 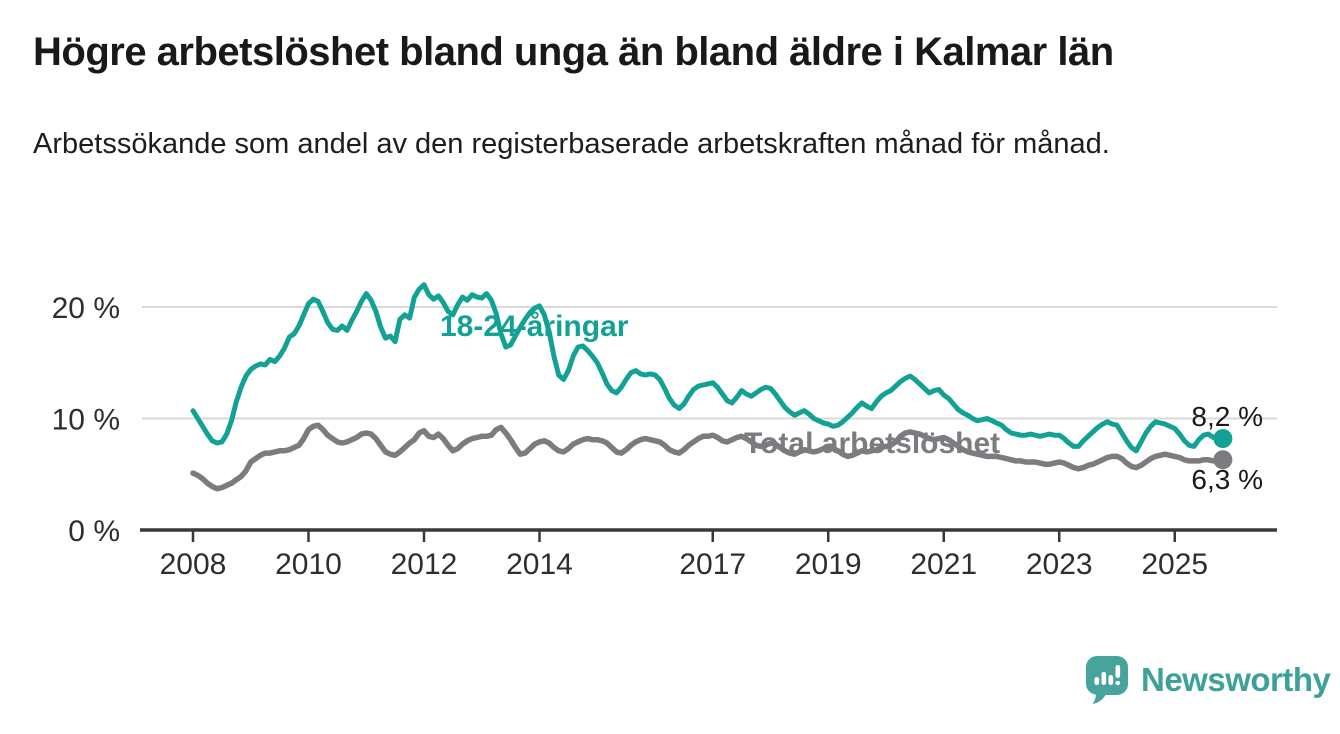 What do you see at coordinates (534, 326) in the screenshot?
I see `series-label-18-24: 18-24-åringar` at bounding box center [534, 326].